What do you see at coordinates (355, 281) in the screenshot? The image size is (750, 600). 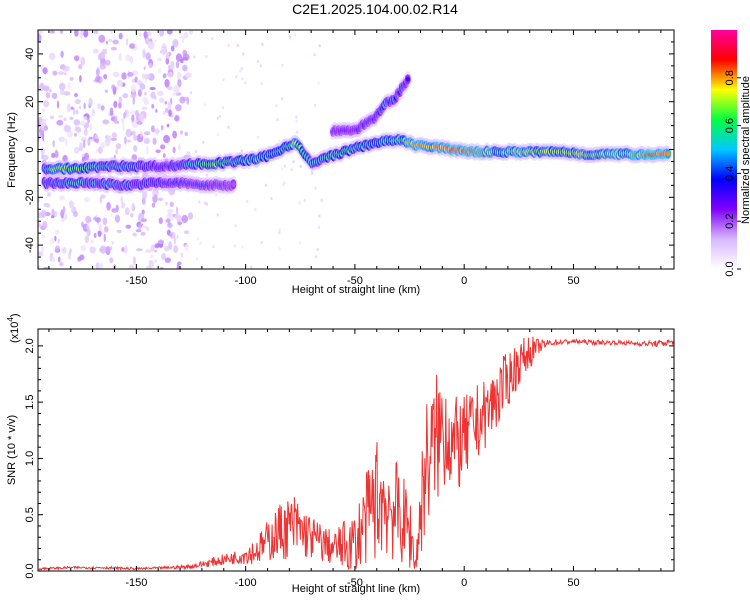 I see `x-tick-label: -50` at bounding box center [355, 281].